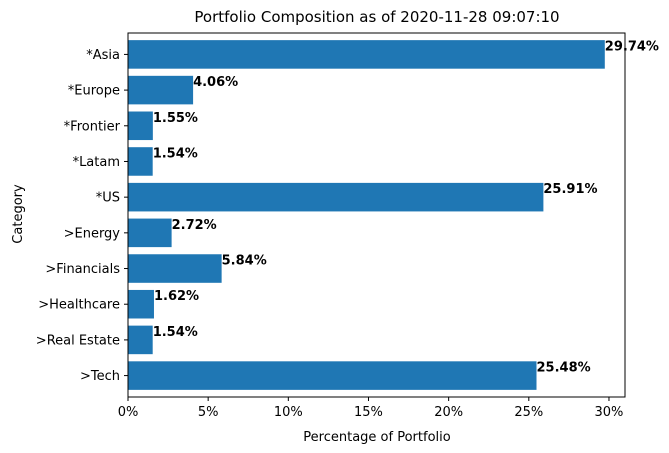 This screenshot has width=669, height=453. I want to click on y-tick-label-9: >Tech, so click(100, 376).